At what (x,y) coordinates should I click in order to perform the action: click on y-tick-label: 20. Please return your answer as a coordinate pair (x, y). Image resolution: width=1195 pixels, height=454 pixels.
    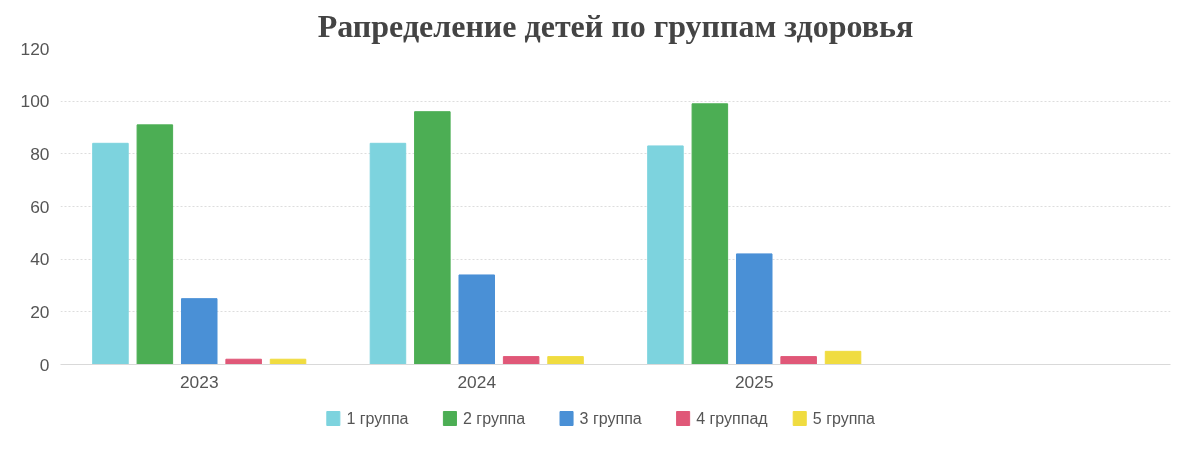
    Looking at the image, I should click on (40, 311).